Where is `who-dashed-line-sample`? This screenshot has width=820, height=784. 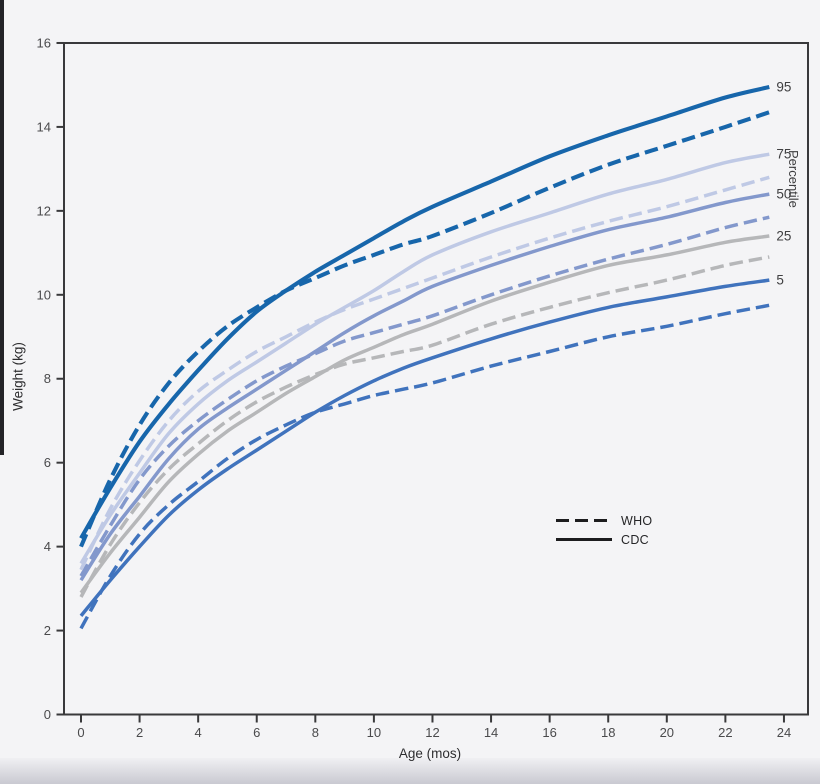
who-dashed-line-sample is located at coordinates (584, 520).